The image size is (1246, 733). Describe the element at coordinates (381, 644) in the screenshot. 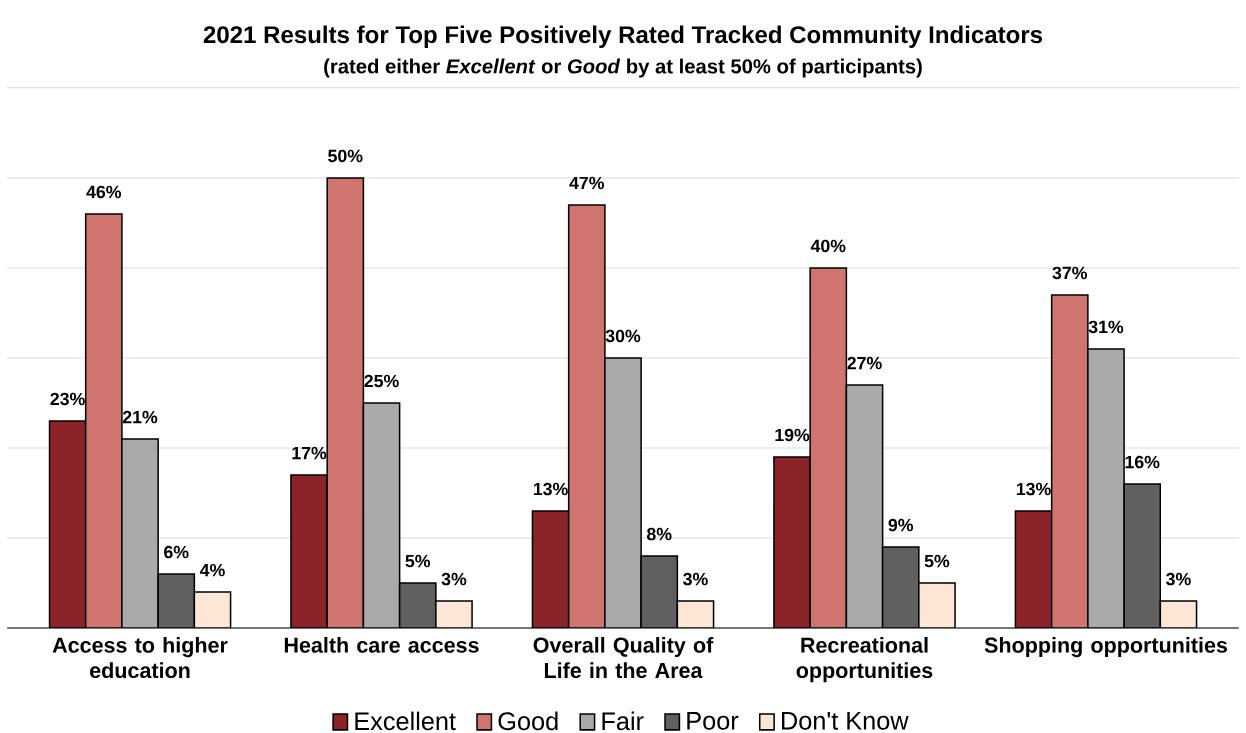

I see `x-tick-label: Health care access` at that location.